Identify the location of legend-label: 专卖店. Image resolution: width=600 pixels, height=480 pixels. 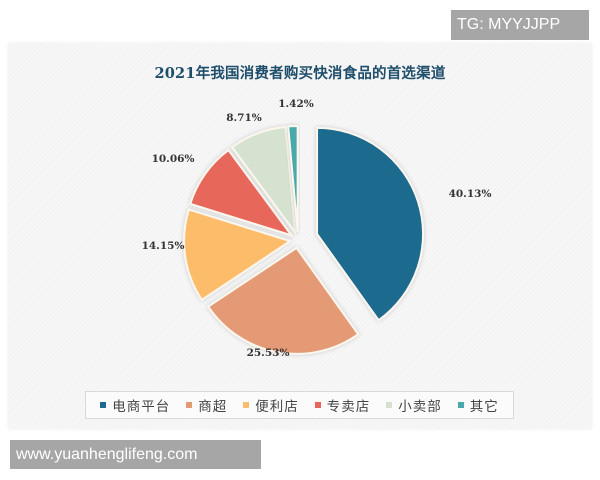
(348, 407).